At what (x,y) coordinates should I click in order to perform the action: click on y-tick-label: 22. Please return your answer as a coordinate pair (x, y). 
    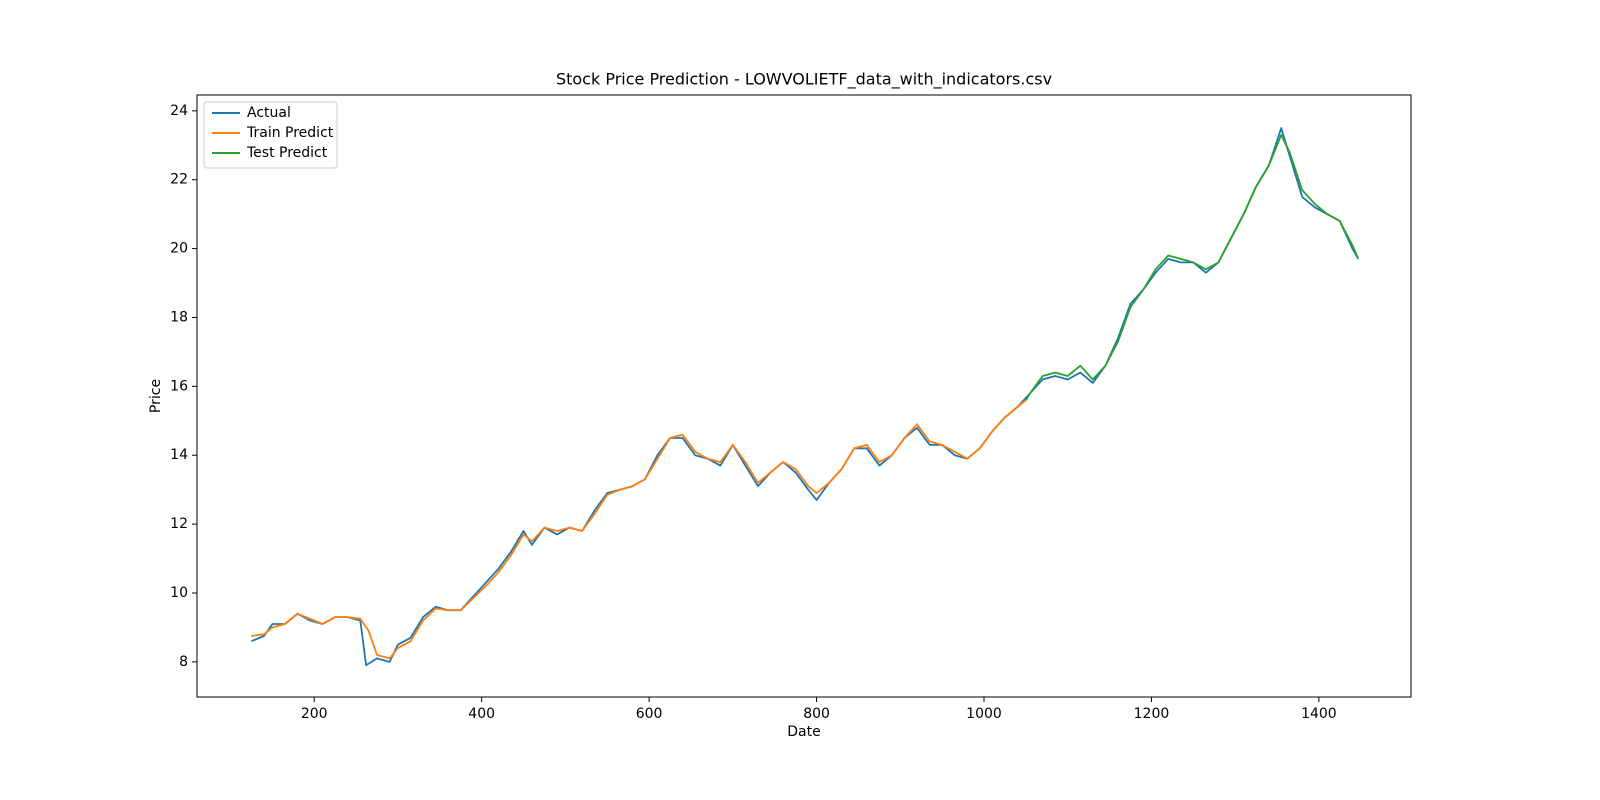
    Looking at the image, I should click on (179, 180).